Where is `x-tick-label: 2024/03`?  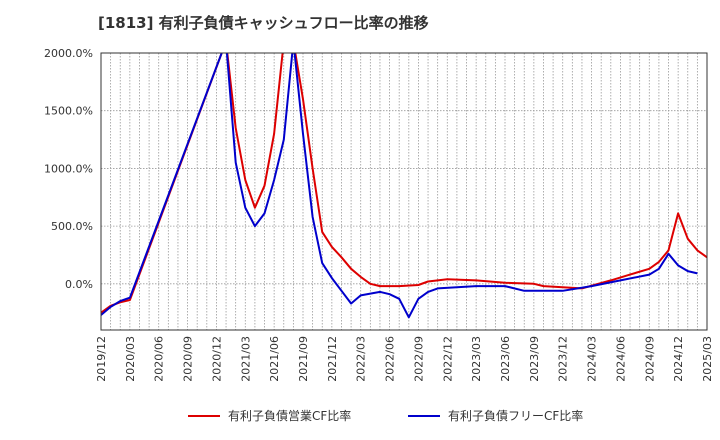 x-tick-label: 2024/03 is located at coordinates (592, 359).